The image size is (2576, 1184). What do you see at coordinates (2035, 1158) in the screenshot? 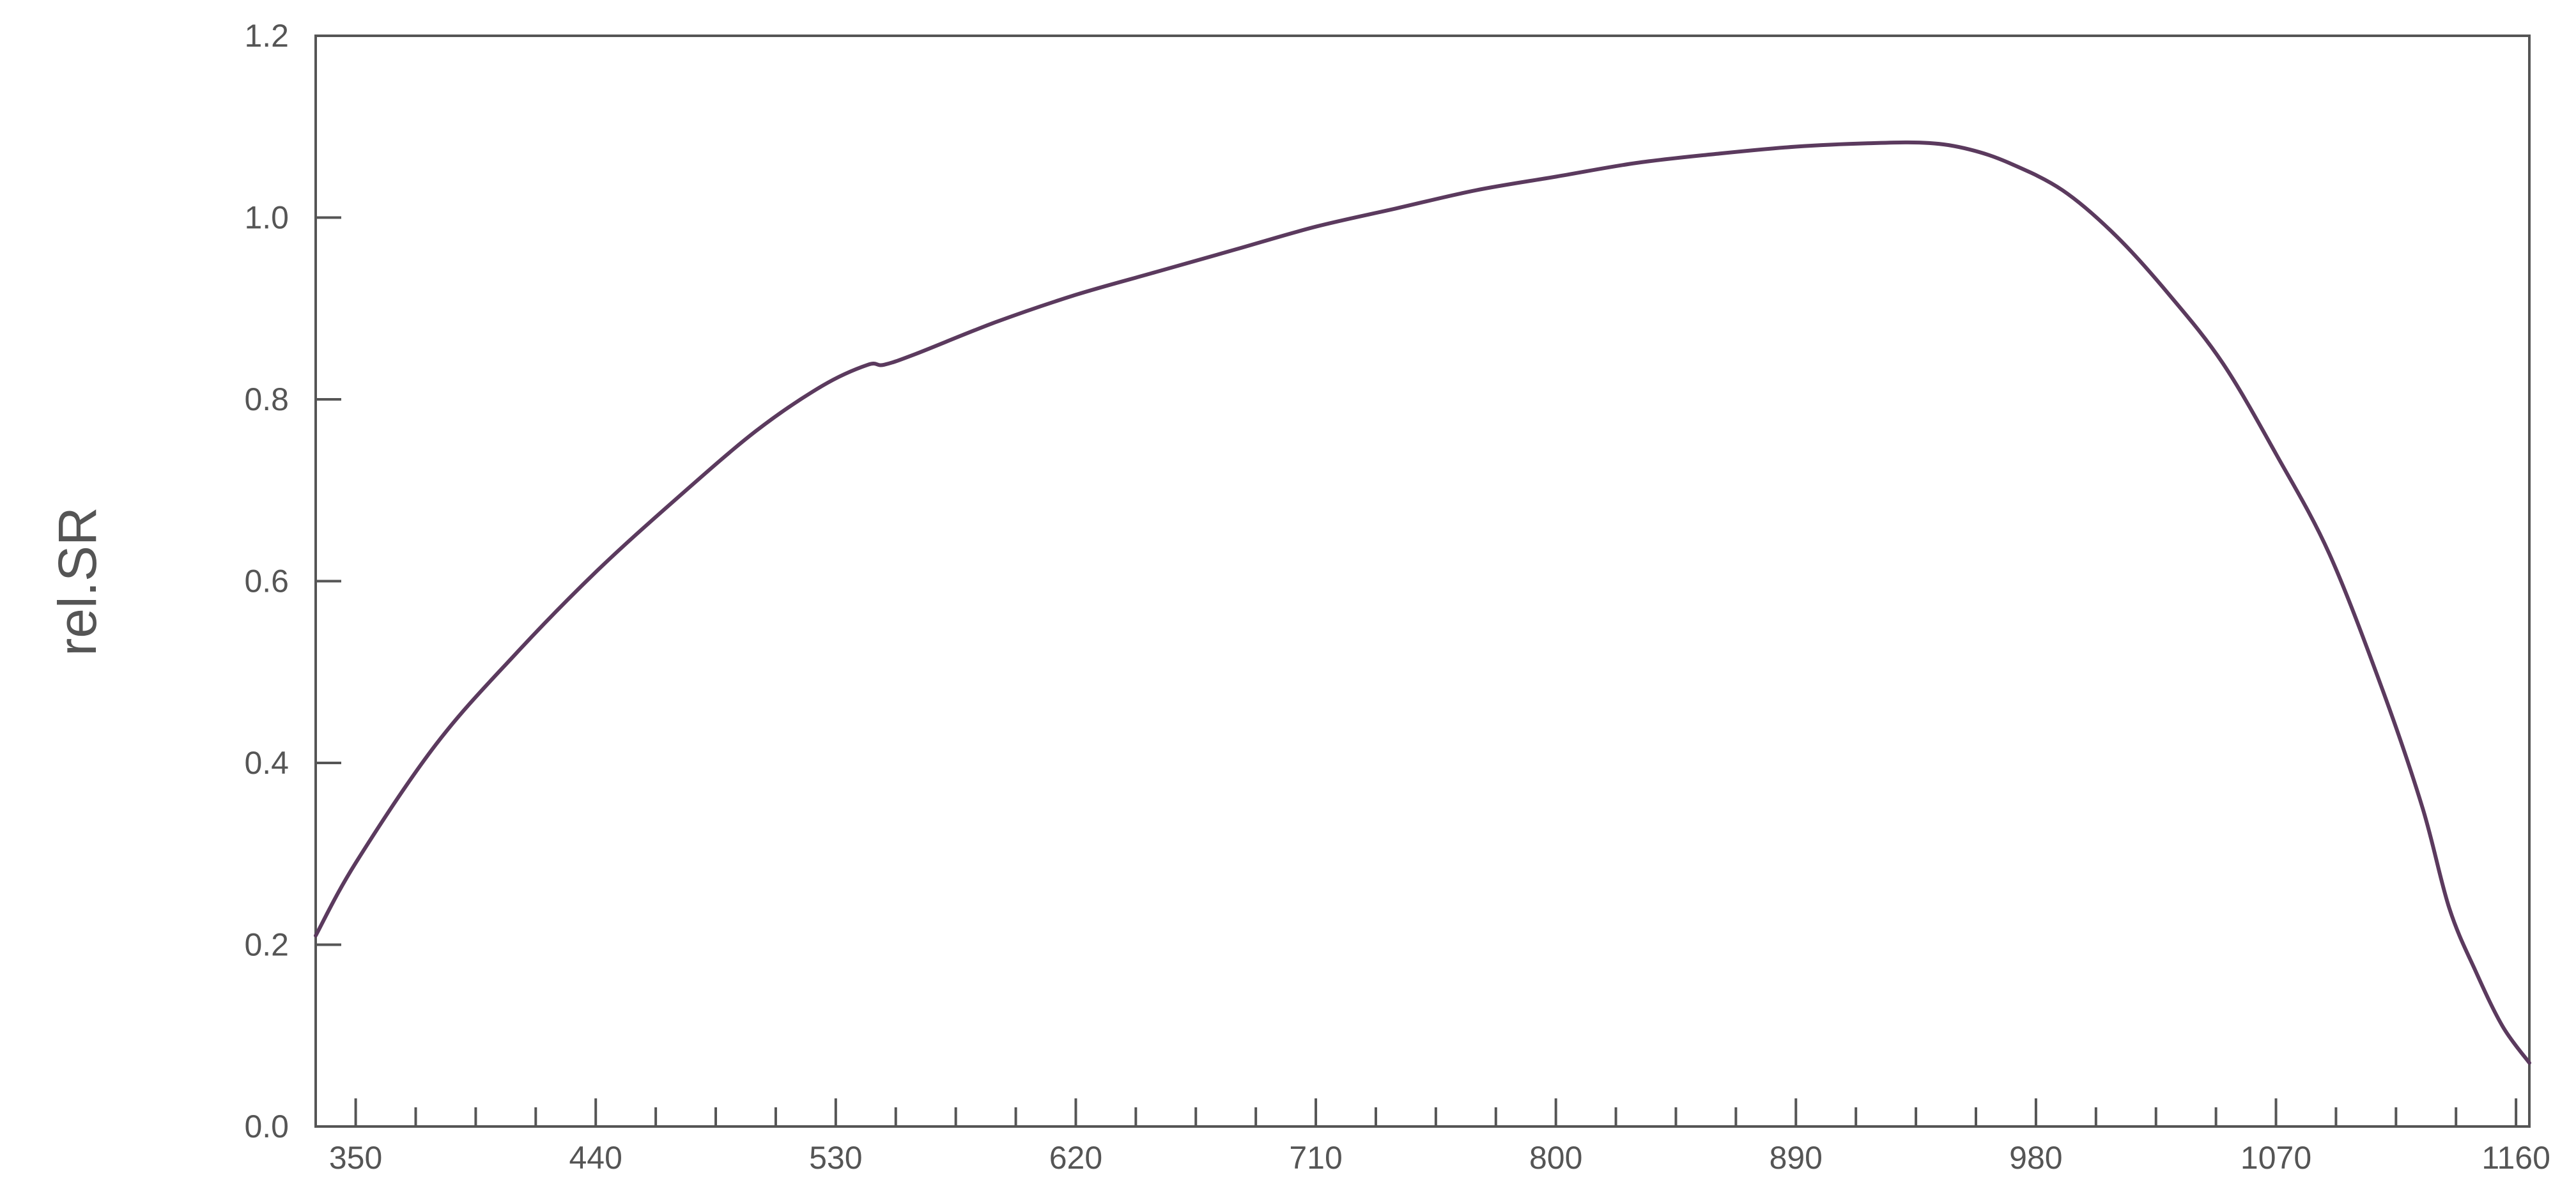
I see `x-tick-label: 980` at bounding box center [2035, 1158].